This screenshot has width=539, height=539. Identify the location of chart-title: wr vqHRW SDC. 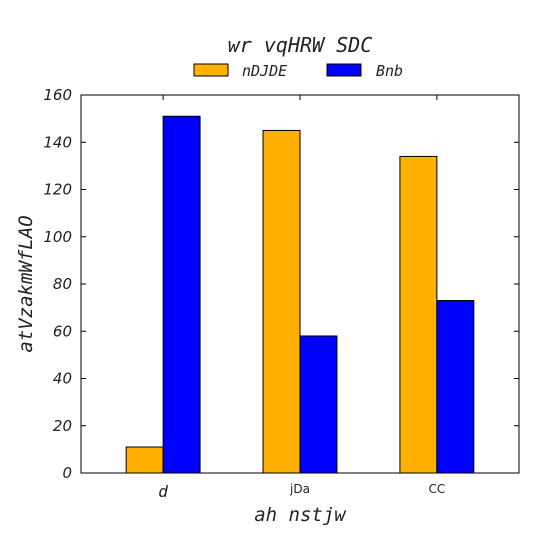
(300, 45).